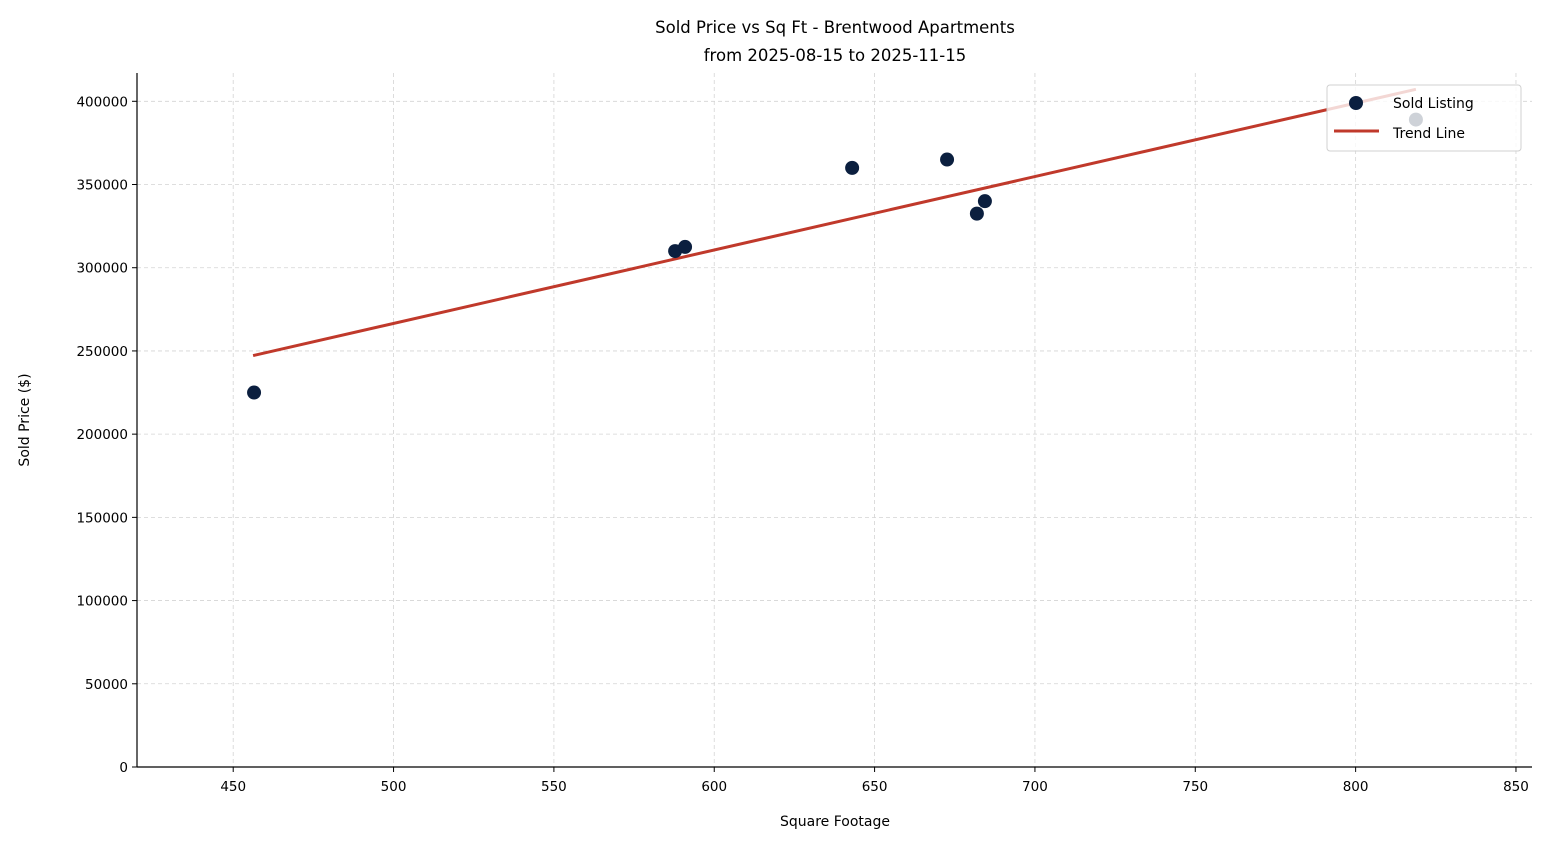 This screenshot has height=845, width=1551. What do you see at coordinates (1035, 787) in the screenshot?
I see `x-tick-label: 700` at bounding box center [1035, 787].